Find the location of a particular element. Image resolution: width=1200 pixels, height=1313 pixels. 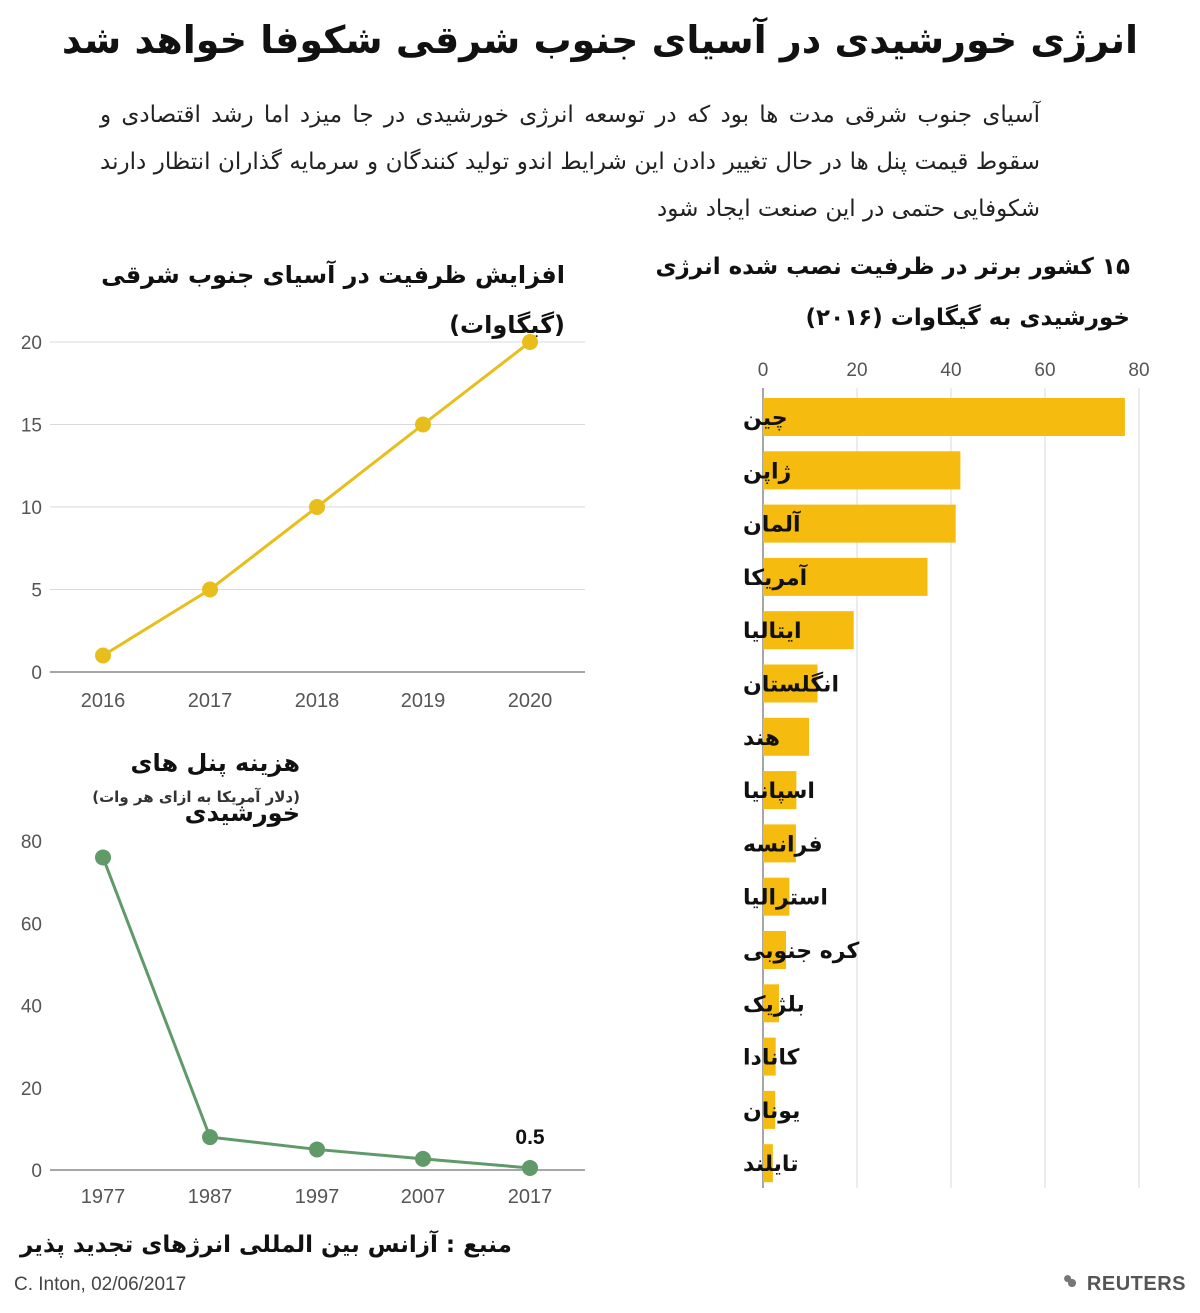

country-label: استرالیا is located at coordinates (785, 898).